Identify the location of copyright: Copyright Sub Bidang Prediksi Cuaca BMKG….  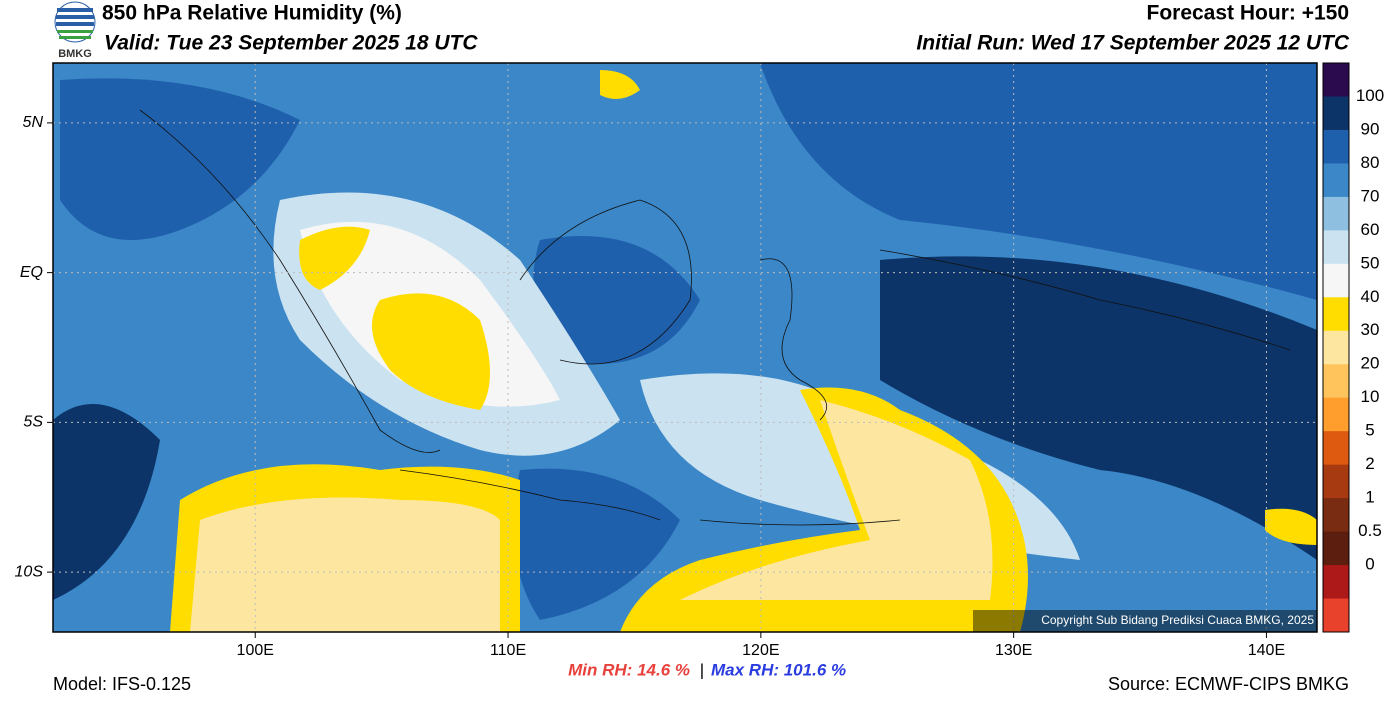
(1177, 620).